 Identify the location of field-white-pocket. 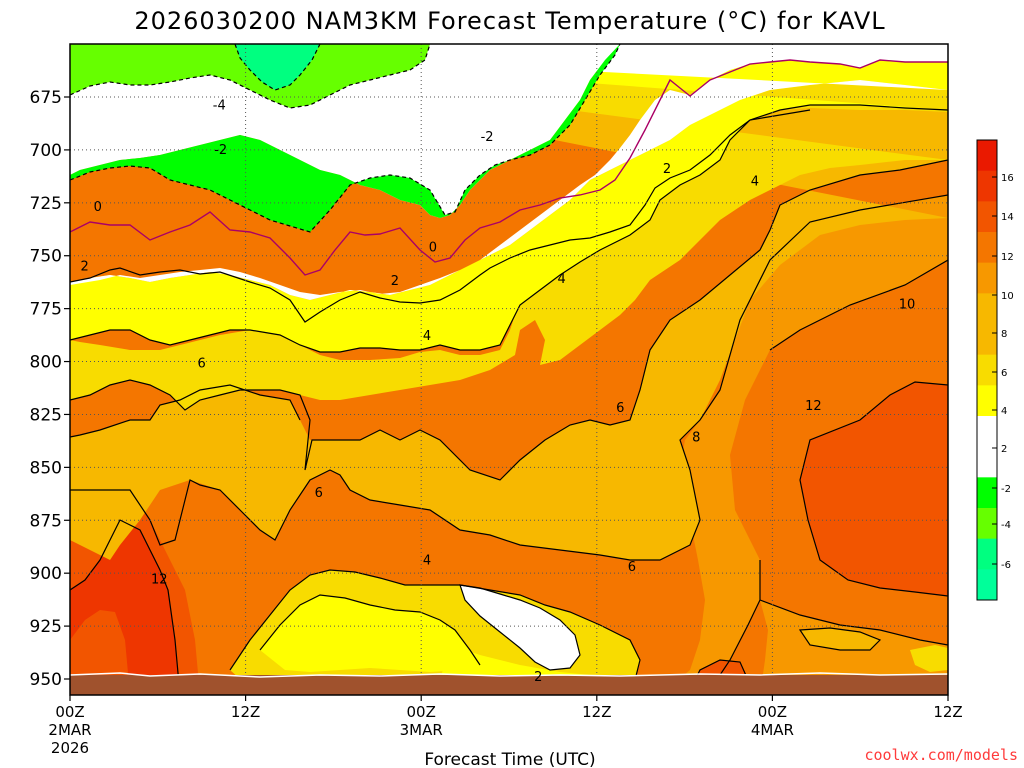
(520, 627).